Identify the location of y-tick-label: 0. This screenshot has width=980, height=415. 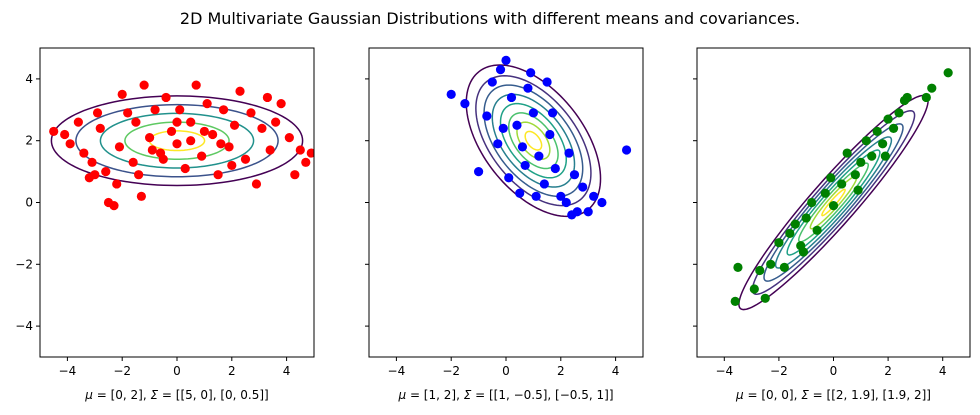
(29, 203).